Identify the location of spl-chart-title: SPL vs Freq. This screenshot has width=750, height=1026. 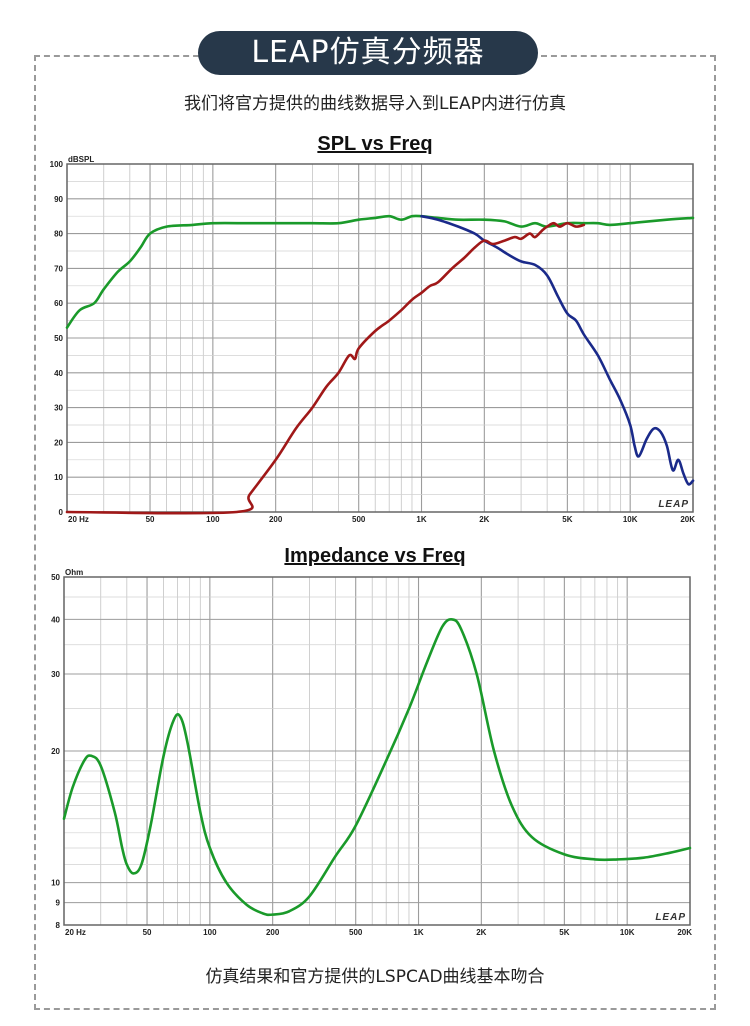
(375, 144).